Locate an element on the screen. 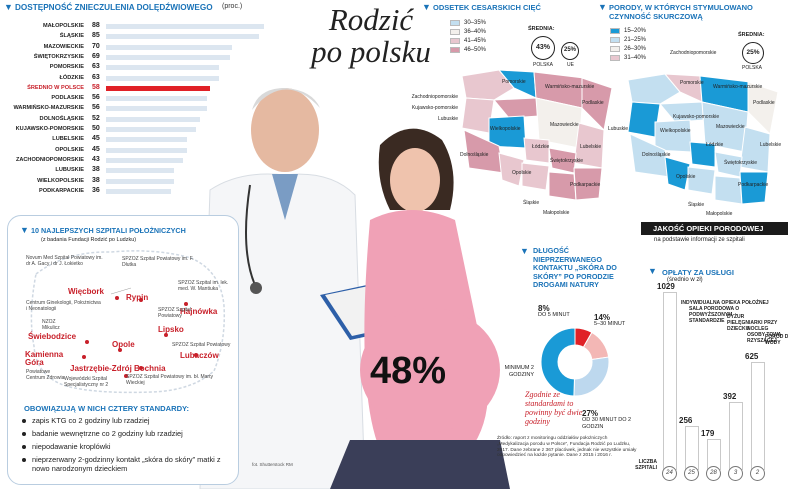 This screenshot has height=489, width=788. skin-label-48: MINIMUM 2 GODZINY is located at coordinates (519, 371).